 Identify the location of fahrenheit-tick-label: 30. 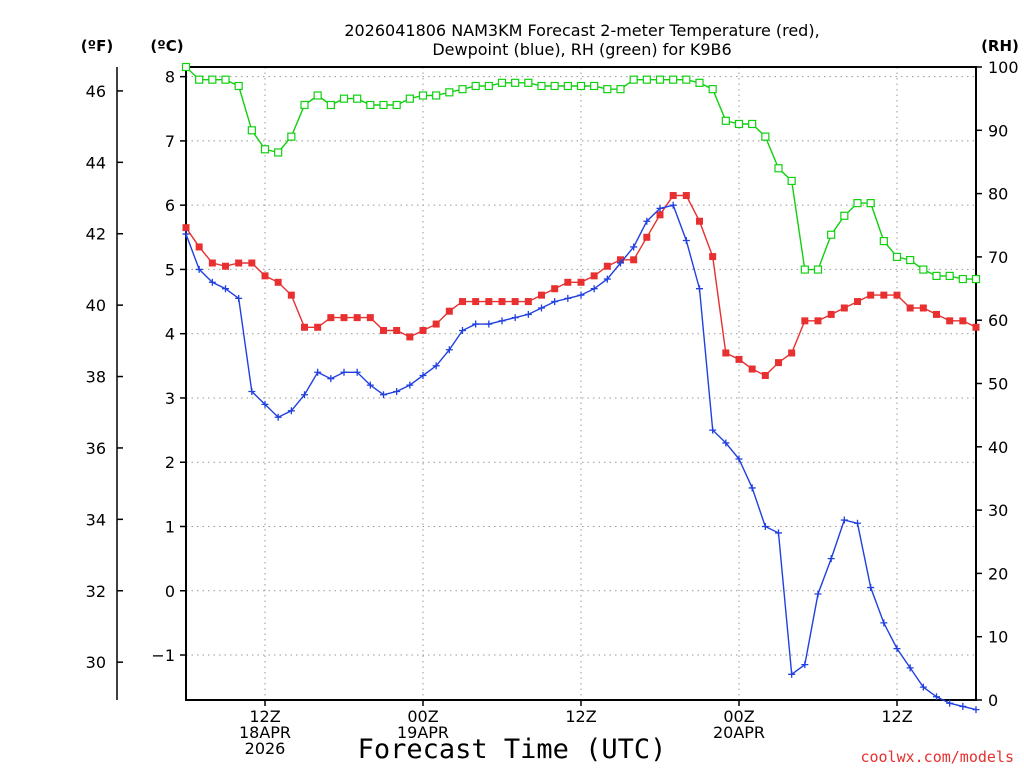
(96, 662).